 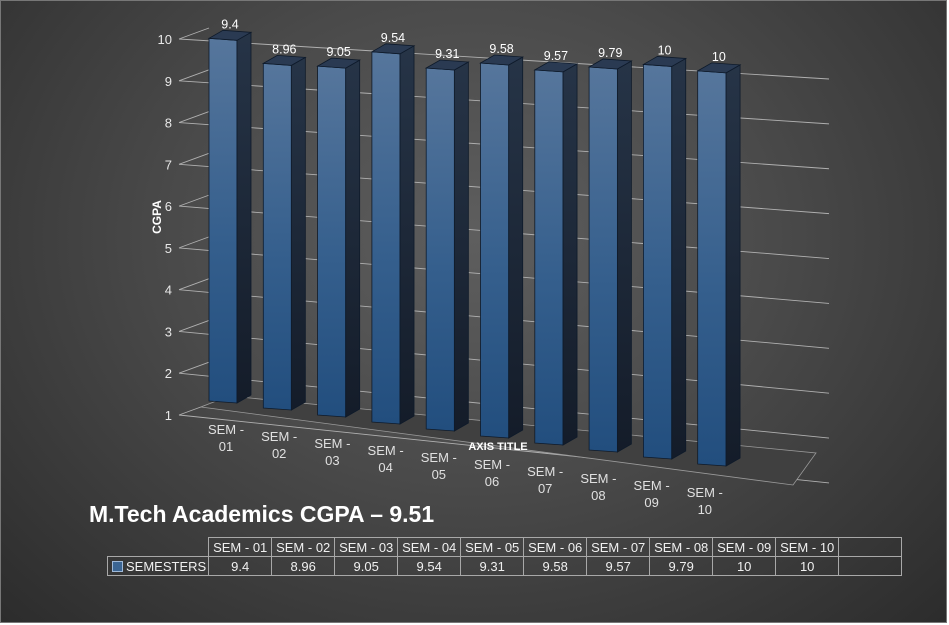 I want to click on table-series-cell: SEMESTERS, so click(x=158, y=566).